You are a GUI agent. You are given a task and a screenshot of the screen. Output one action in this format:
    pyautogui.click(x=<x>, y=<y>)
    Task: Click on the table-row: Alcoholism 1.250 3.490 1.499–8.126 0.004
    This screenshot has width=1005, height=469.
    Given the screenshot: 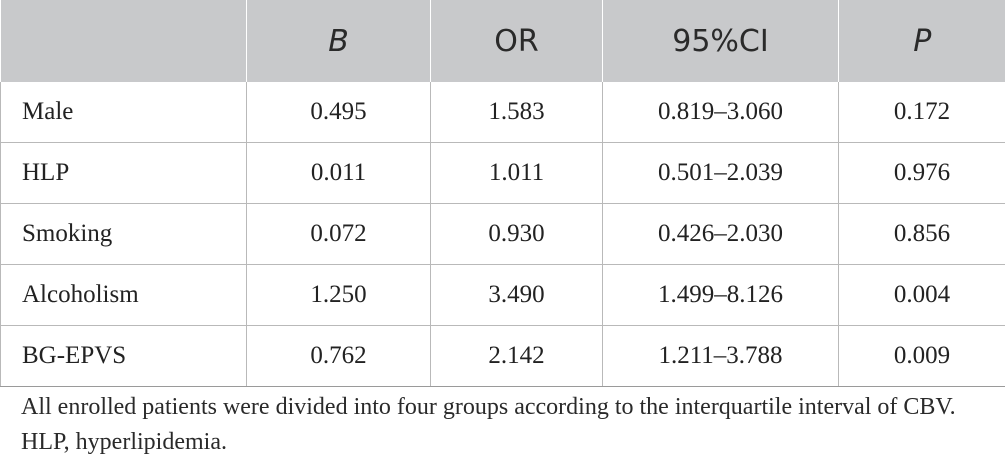 What is the action you would take?
    pyautogui.click(x=502, y=295)
    